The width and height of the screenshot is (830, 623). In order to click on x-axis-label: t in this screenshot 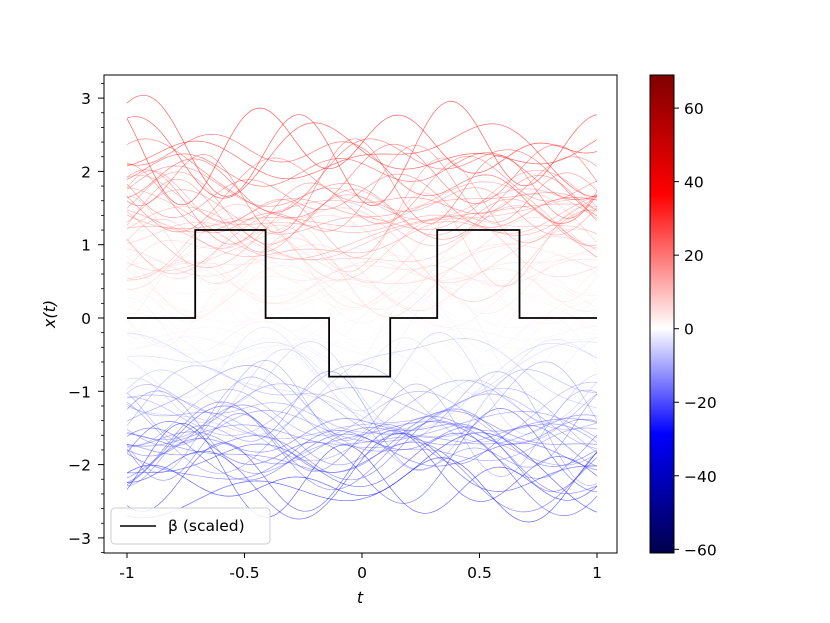, I will do `click(360, 597)`.